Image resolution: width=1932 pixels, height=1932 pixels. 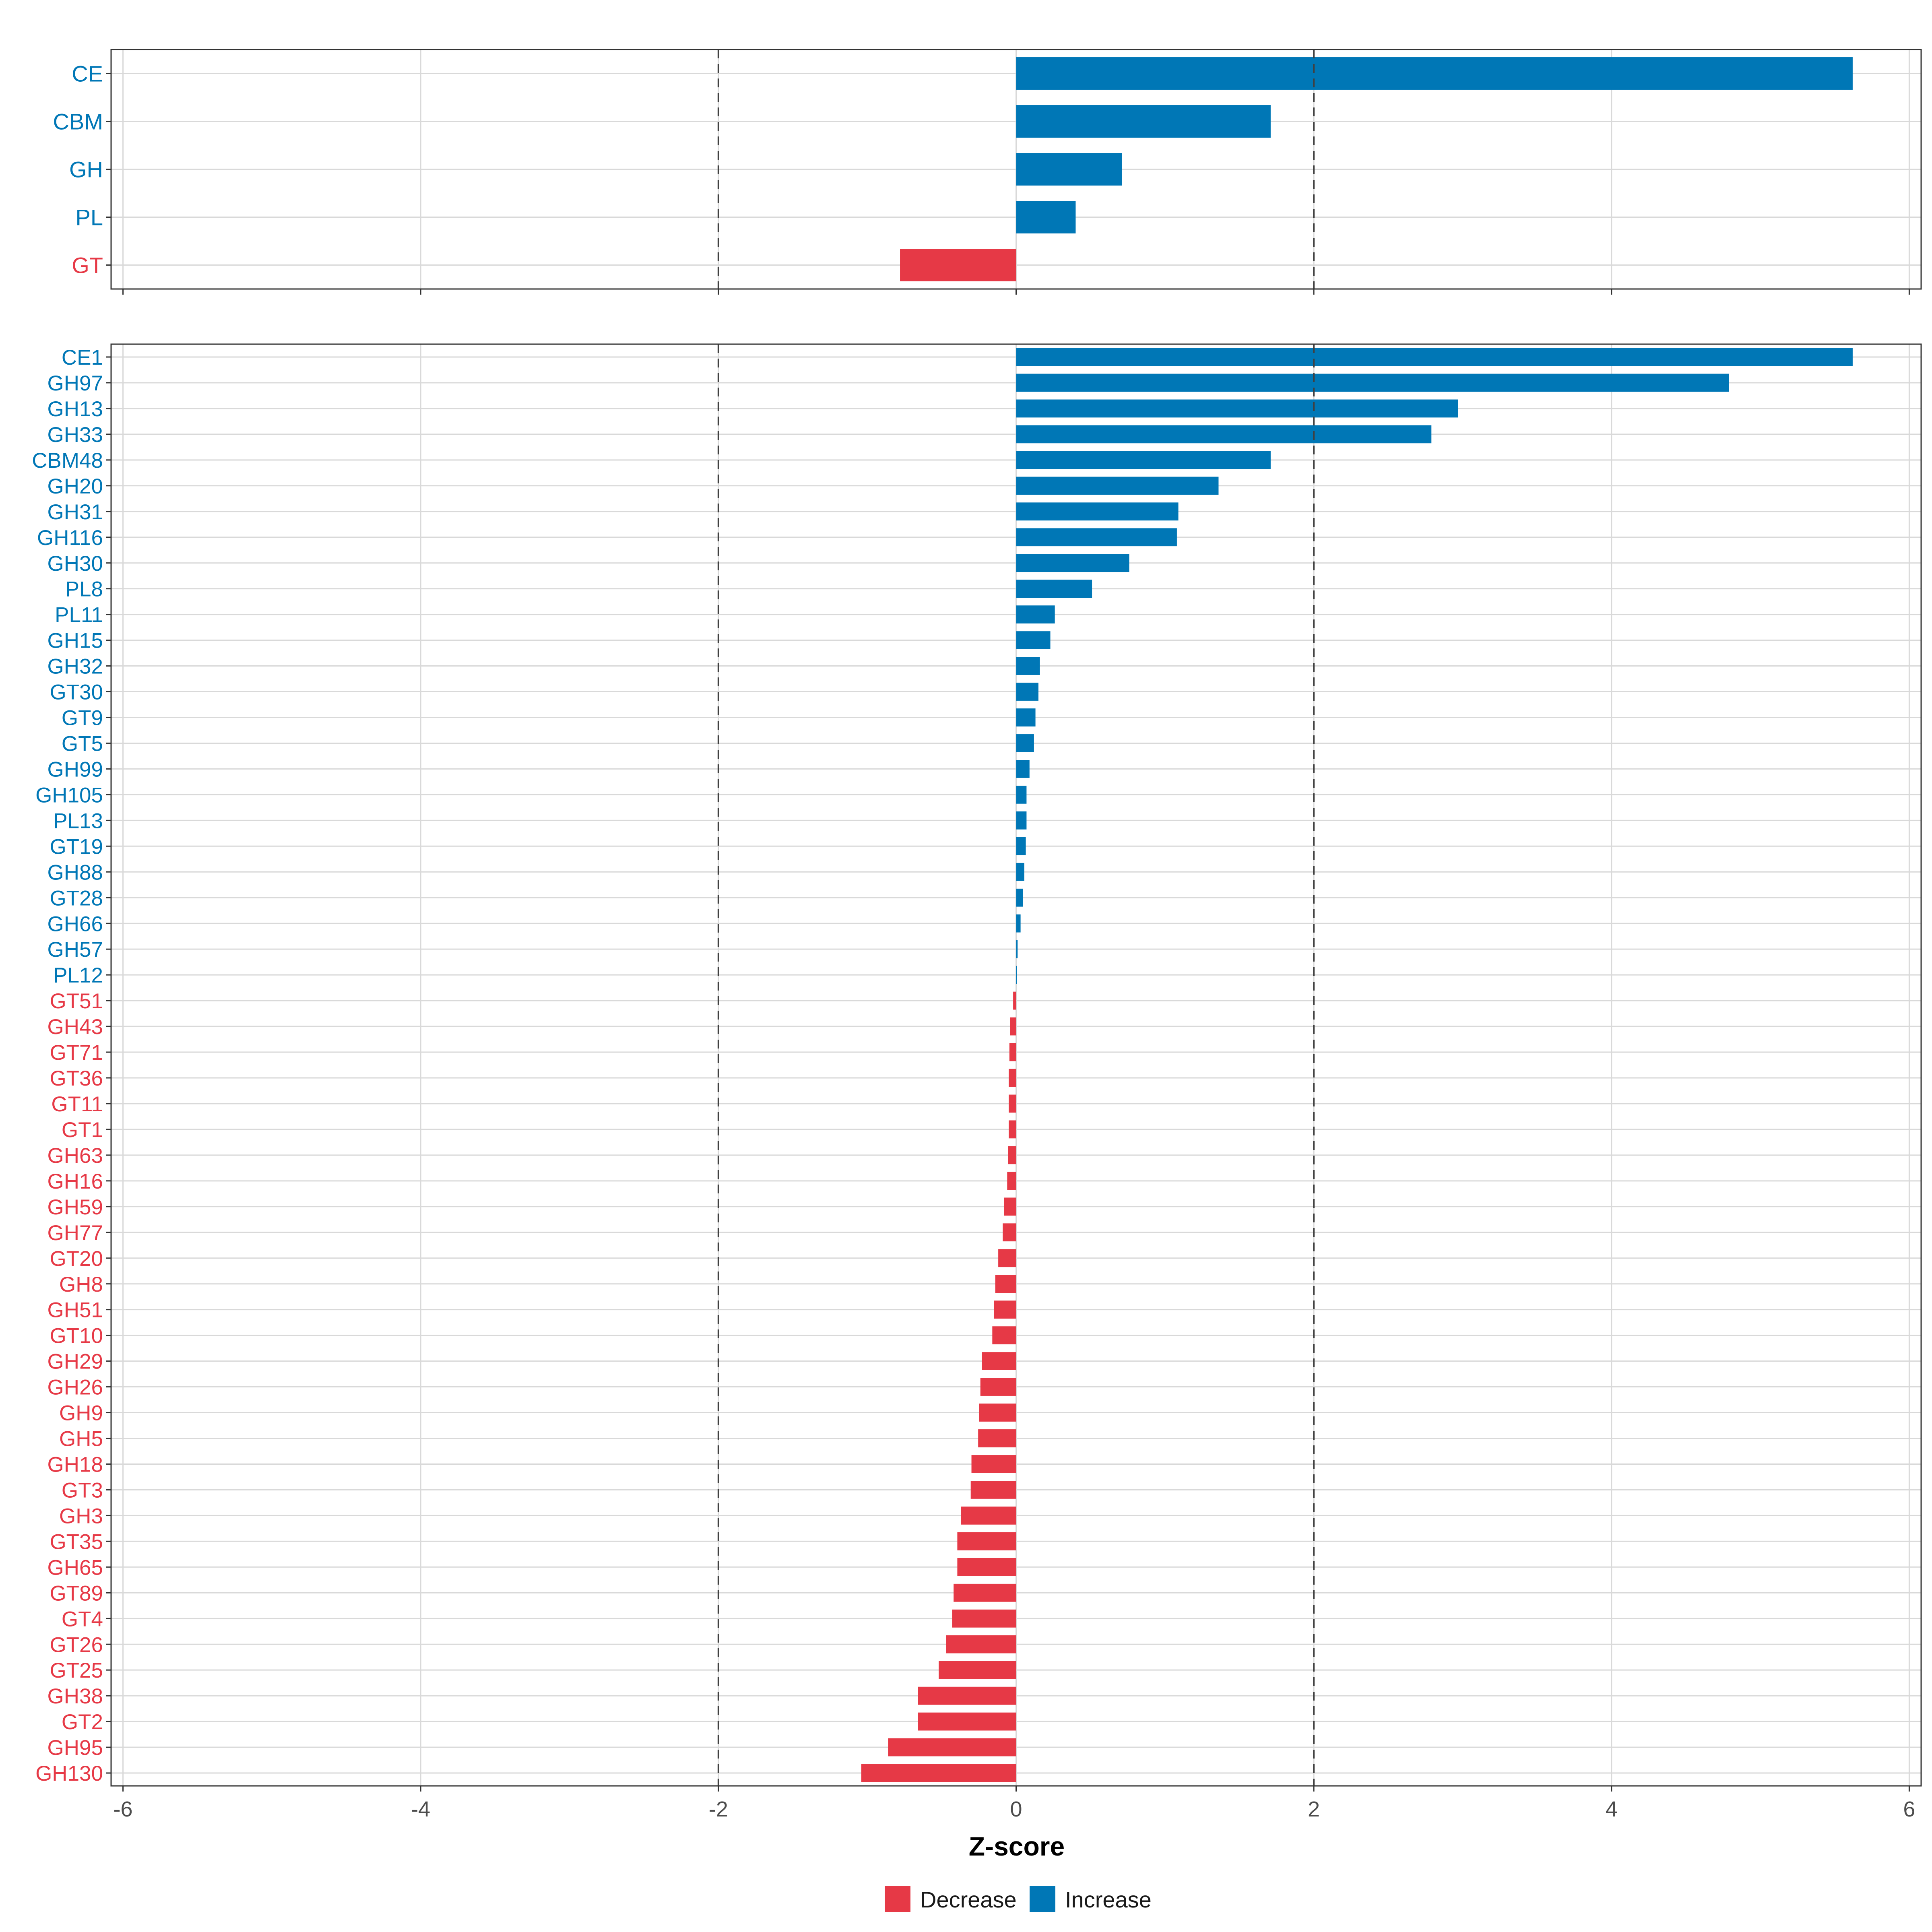 What do you see at coordinates (75, 924) in the screenshot?
I see `y-tick-label: GH66` at bounding box center [75, 924].